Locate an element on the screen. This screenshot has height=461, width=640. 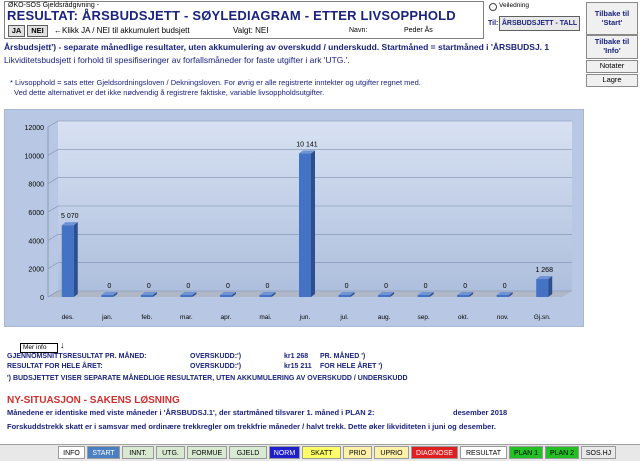
notater-button: Notater is located at coordinates (612, 66).